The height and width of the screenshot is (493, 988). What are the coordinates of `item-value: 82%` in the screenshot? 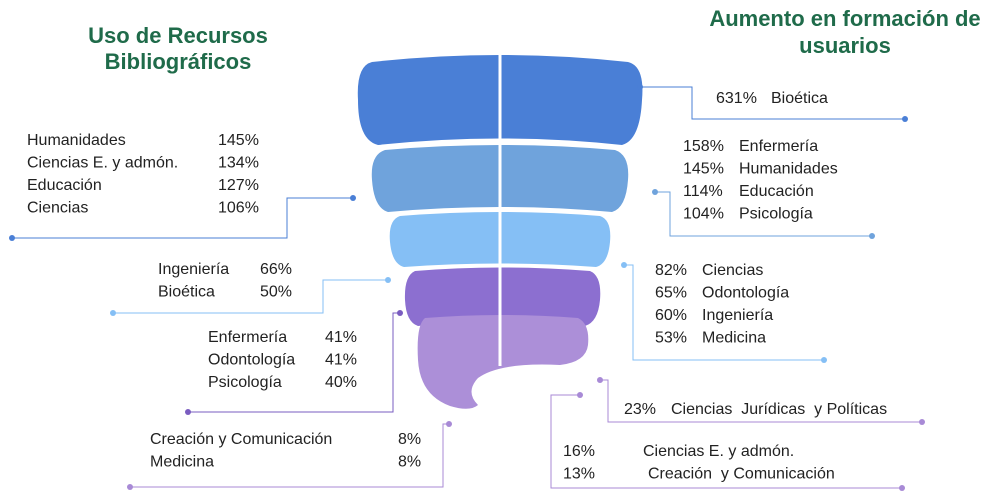 It's located at (671, 270).